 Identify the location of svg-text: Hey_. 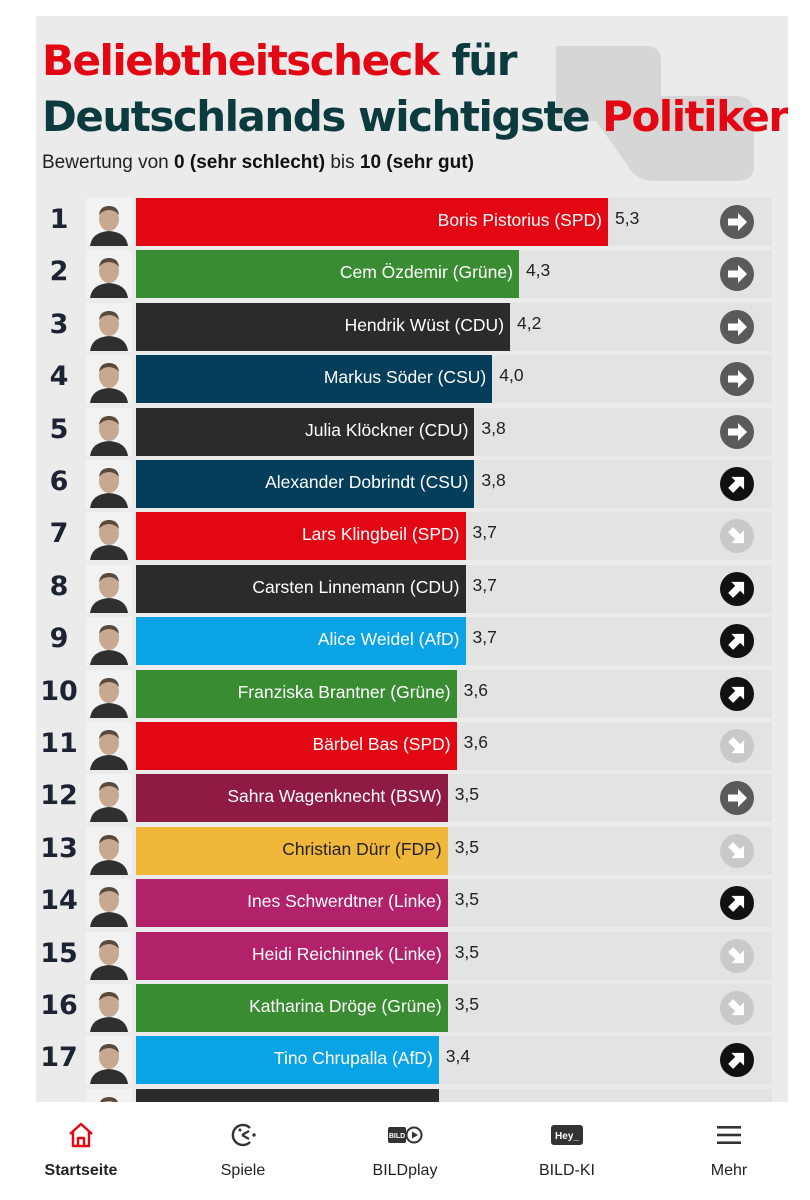
(567, 1136).